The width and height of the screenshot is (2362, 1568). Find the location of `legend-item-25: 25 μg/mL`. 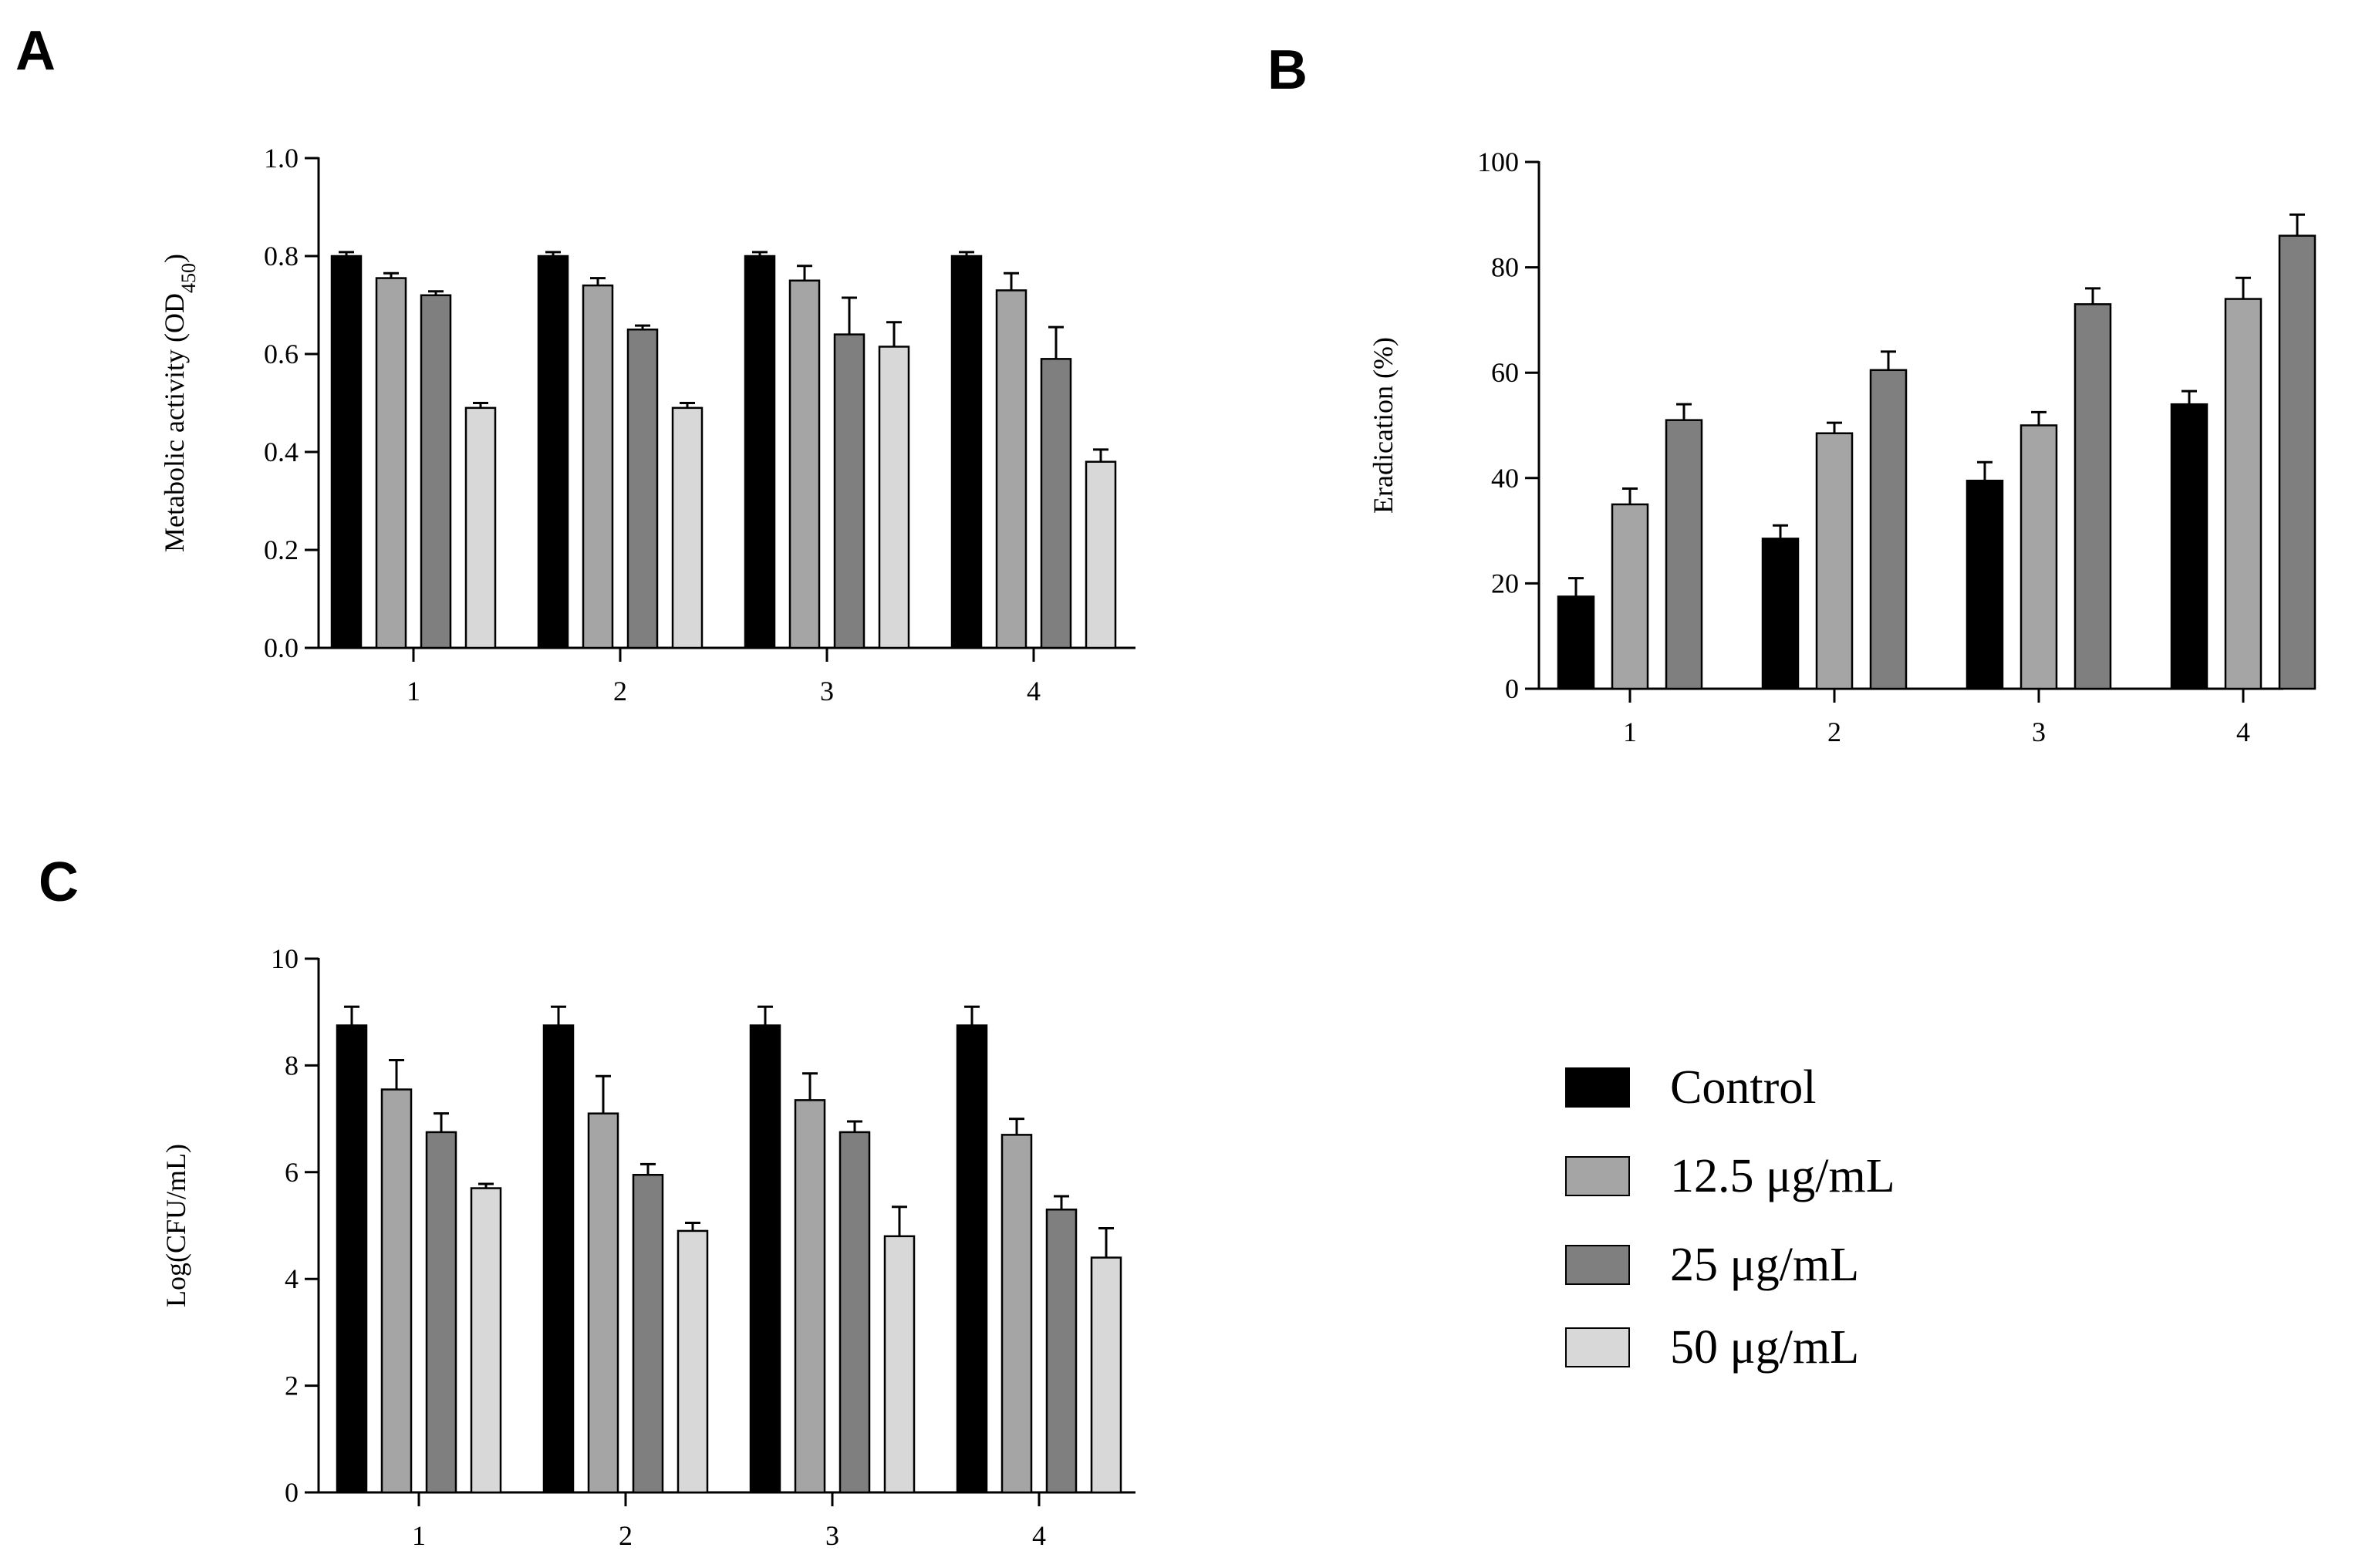

legend-item-25: 25 μg/mL is located at coordinates (1712, 1265).